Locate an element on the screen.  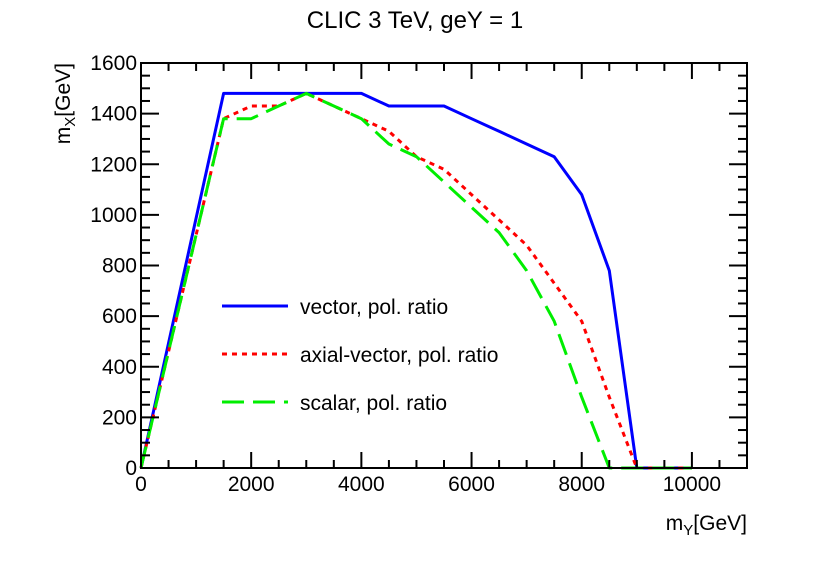
y-tick-label: 0 is located at coordinates (131, 468).